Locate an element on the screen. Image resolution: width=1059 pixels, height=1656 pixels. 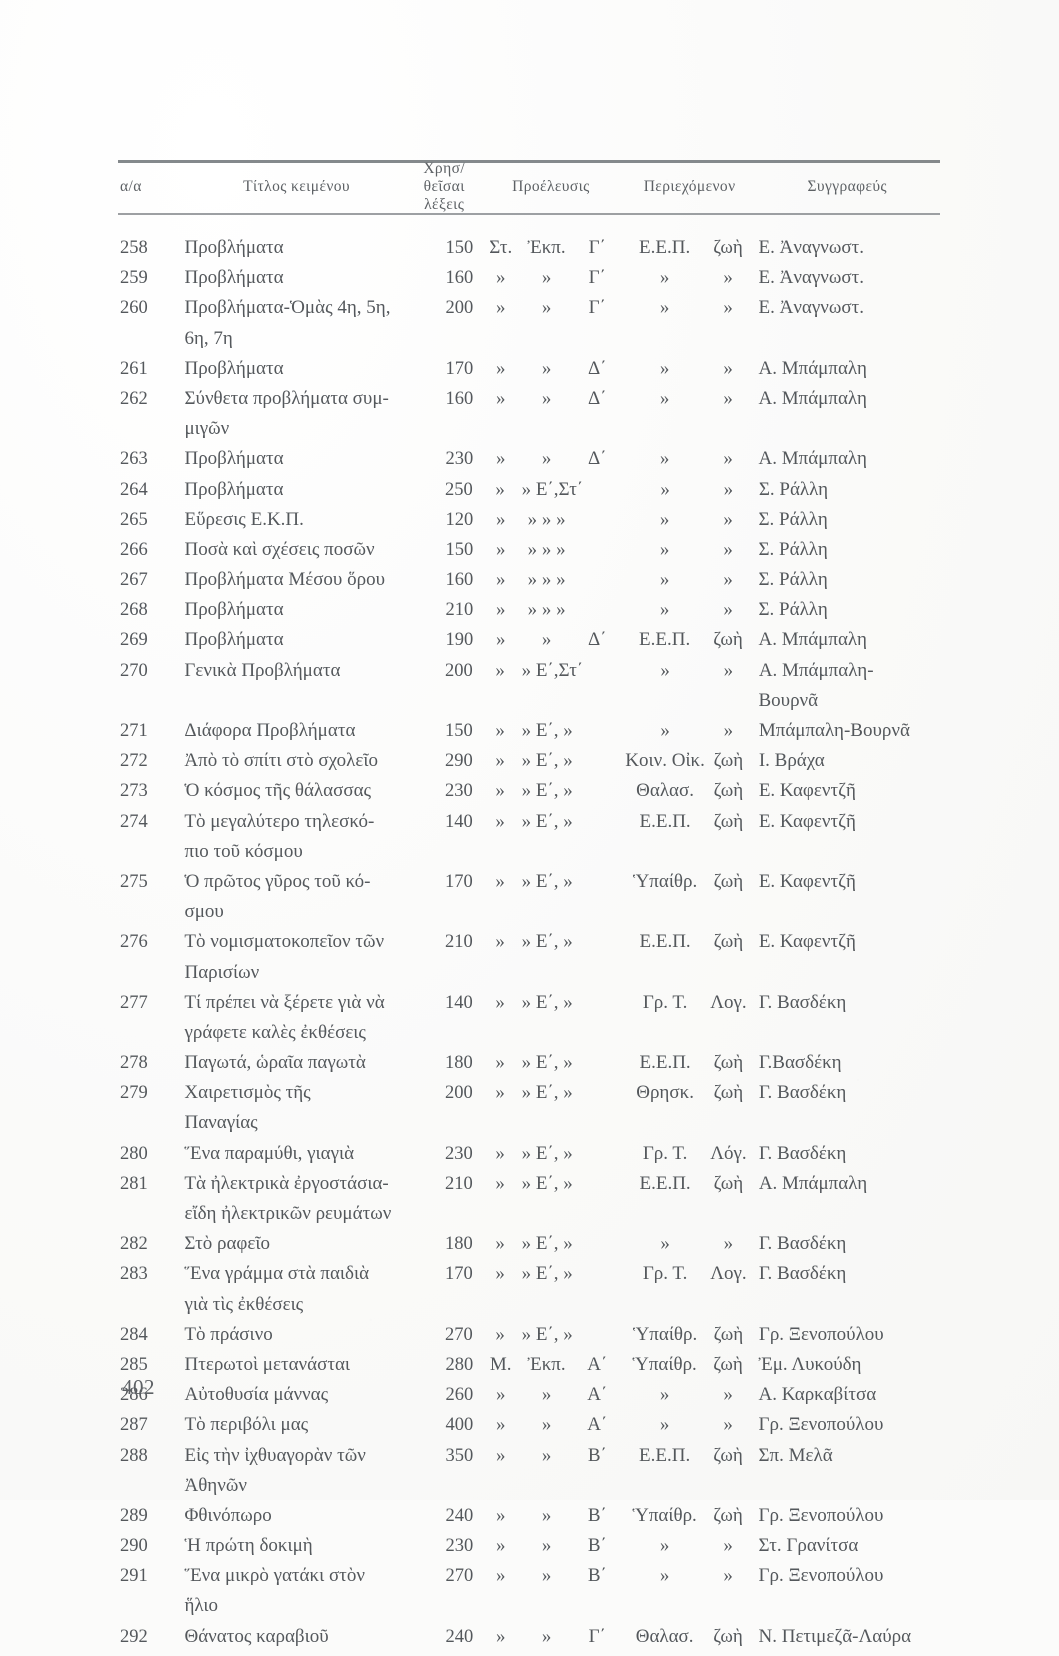
row-content-1: Γρ. Τ. is located at coordinates (665, 1153).